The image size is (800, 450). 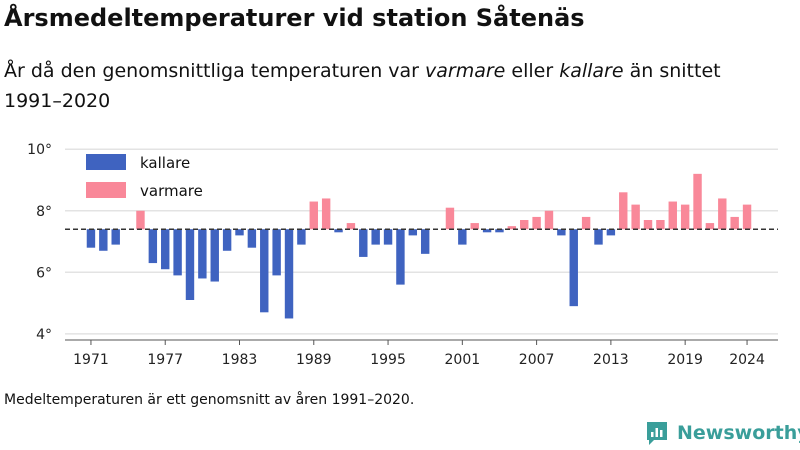 I want to click on x-tick-label: 1971, so click(x=91, y=360).